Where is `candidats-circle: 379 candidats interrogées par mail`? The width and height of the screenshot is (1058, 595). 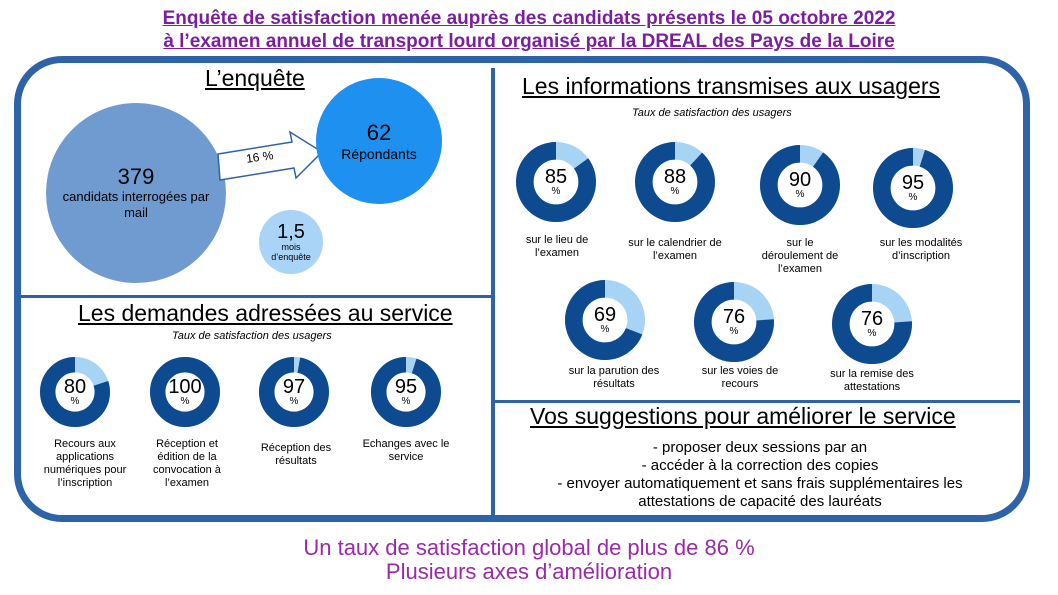
candidats-circle: 379 candidats interrogées par mail is located at coordinates (136, 193).